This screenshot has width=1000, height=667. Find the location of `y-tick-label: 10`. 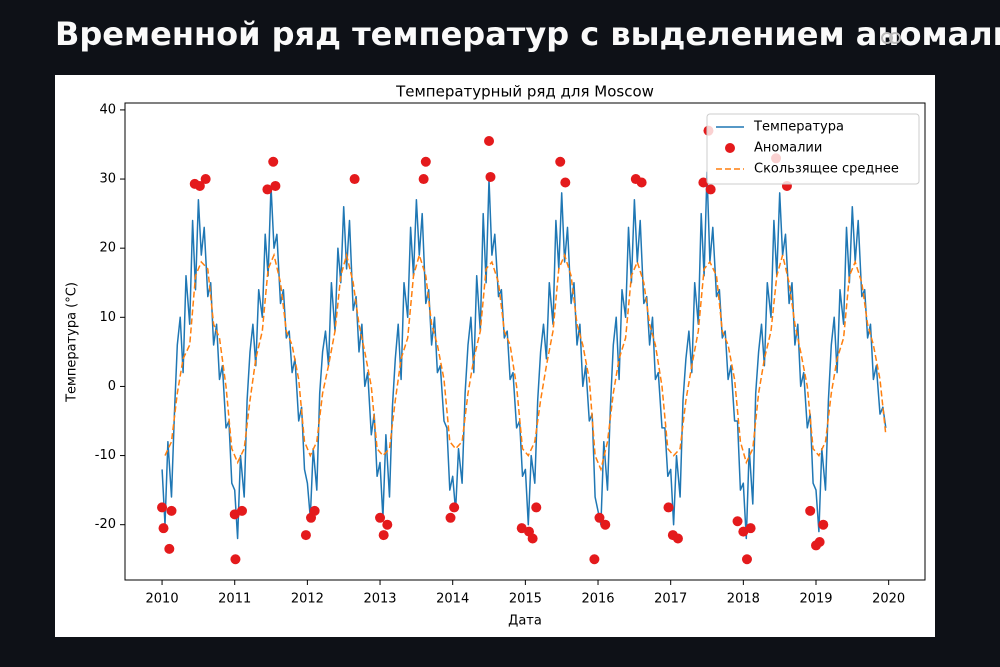

y-tick-label: 10 is located at coordinates (107, 317).